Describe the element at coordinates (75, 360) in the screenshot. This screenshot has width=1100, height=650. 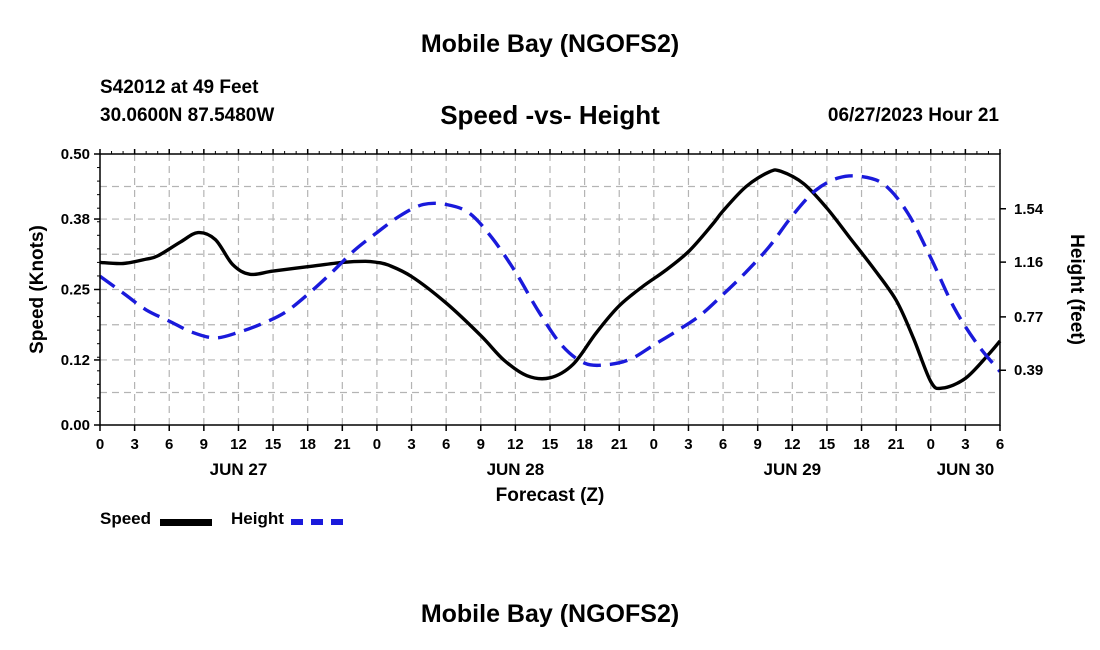
I see `y-tick-label-left: 0.12` at that location.